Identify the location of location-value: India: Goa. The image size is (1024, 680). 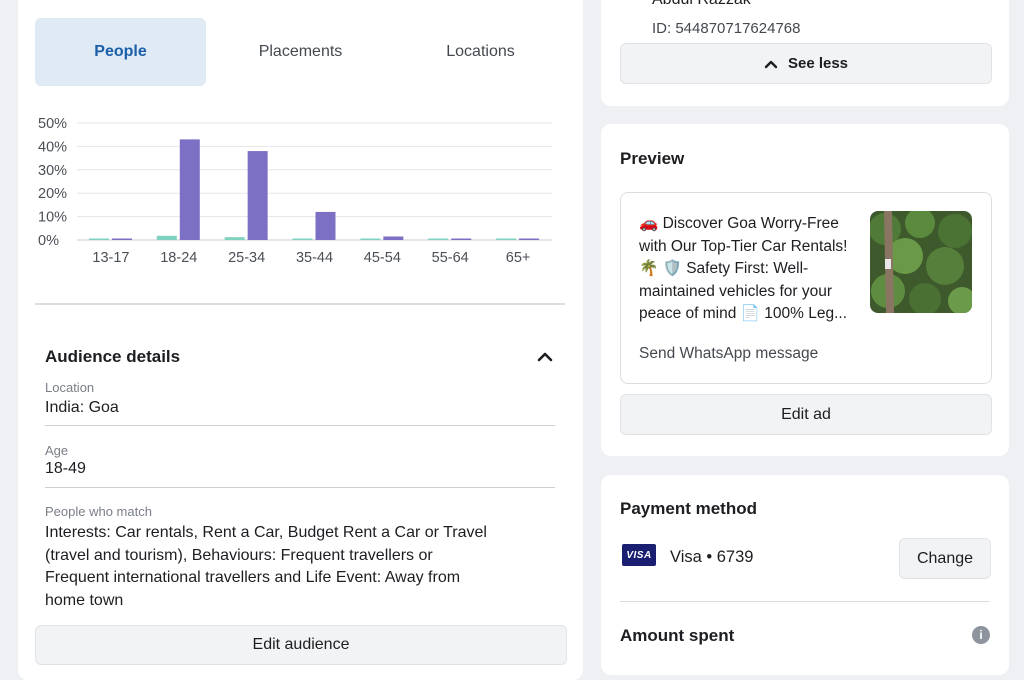
(82, 407).